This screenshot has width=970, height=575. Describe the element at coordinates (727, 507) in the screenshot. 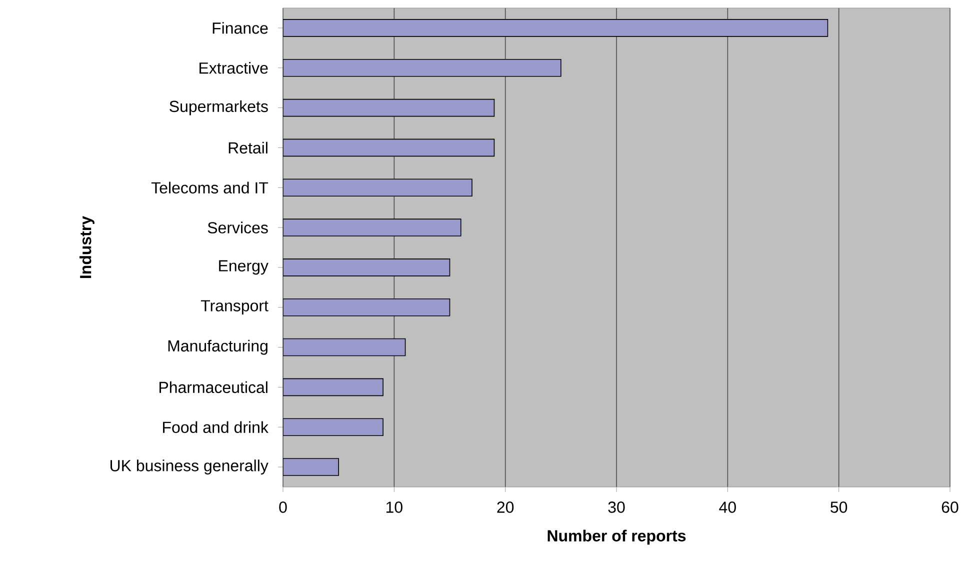

I see `x-tick-label: 40` at that location.